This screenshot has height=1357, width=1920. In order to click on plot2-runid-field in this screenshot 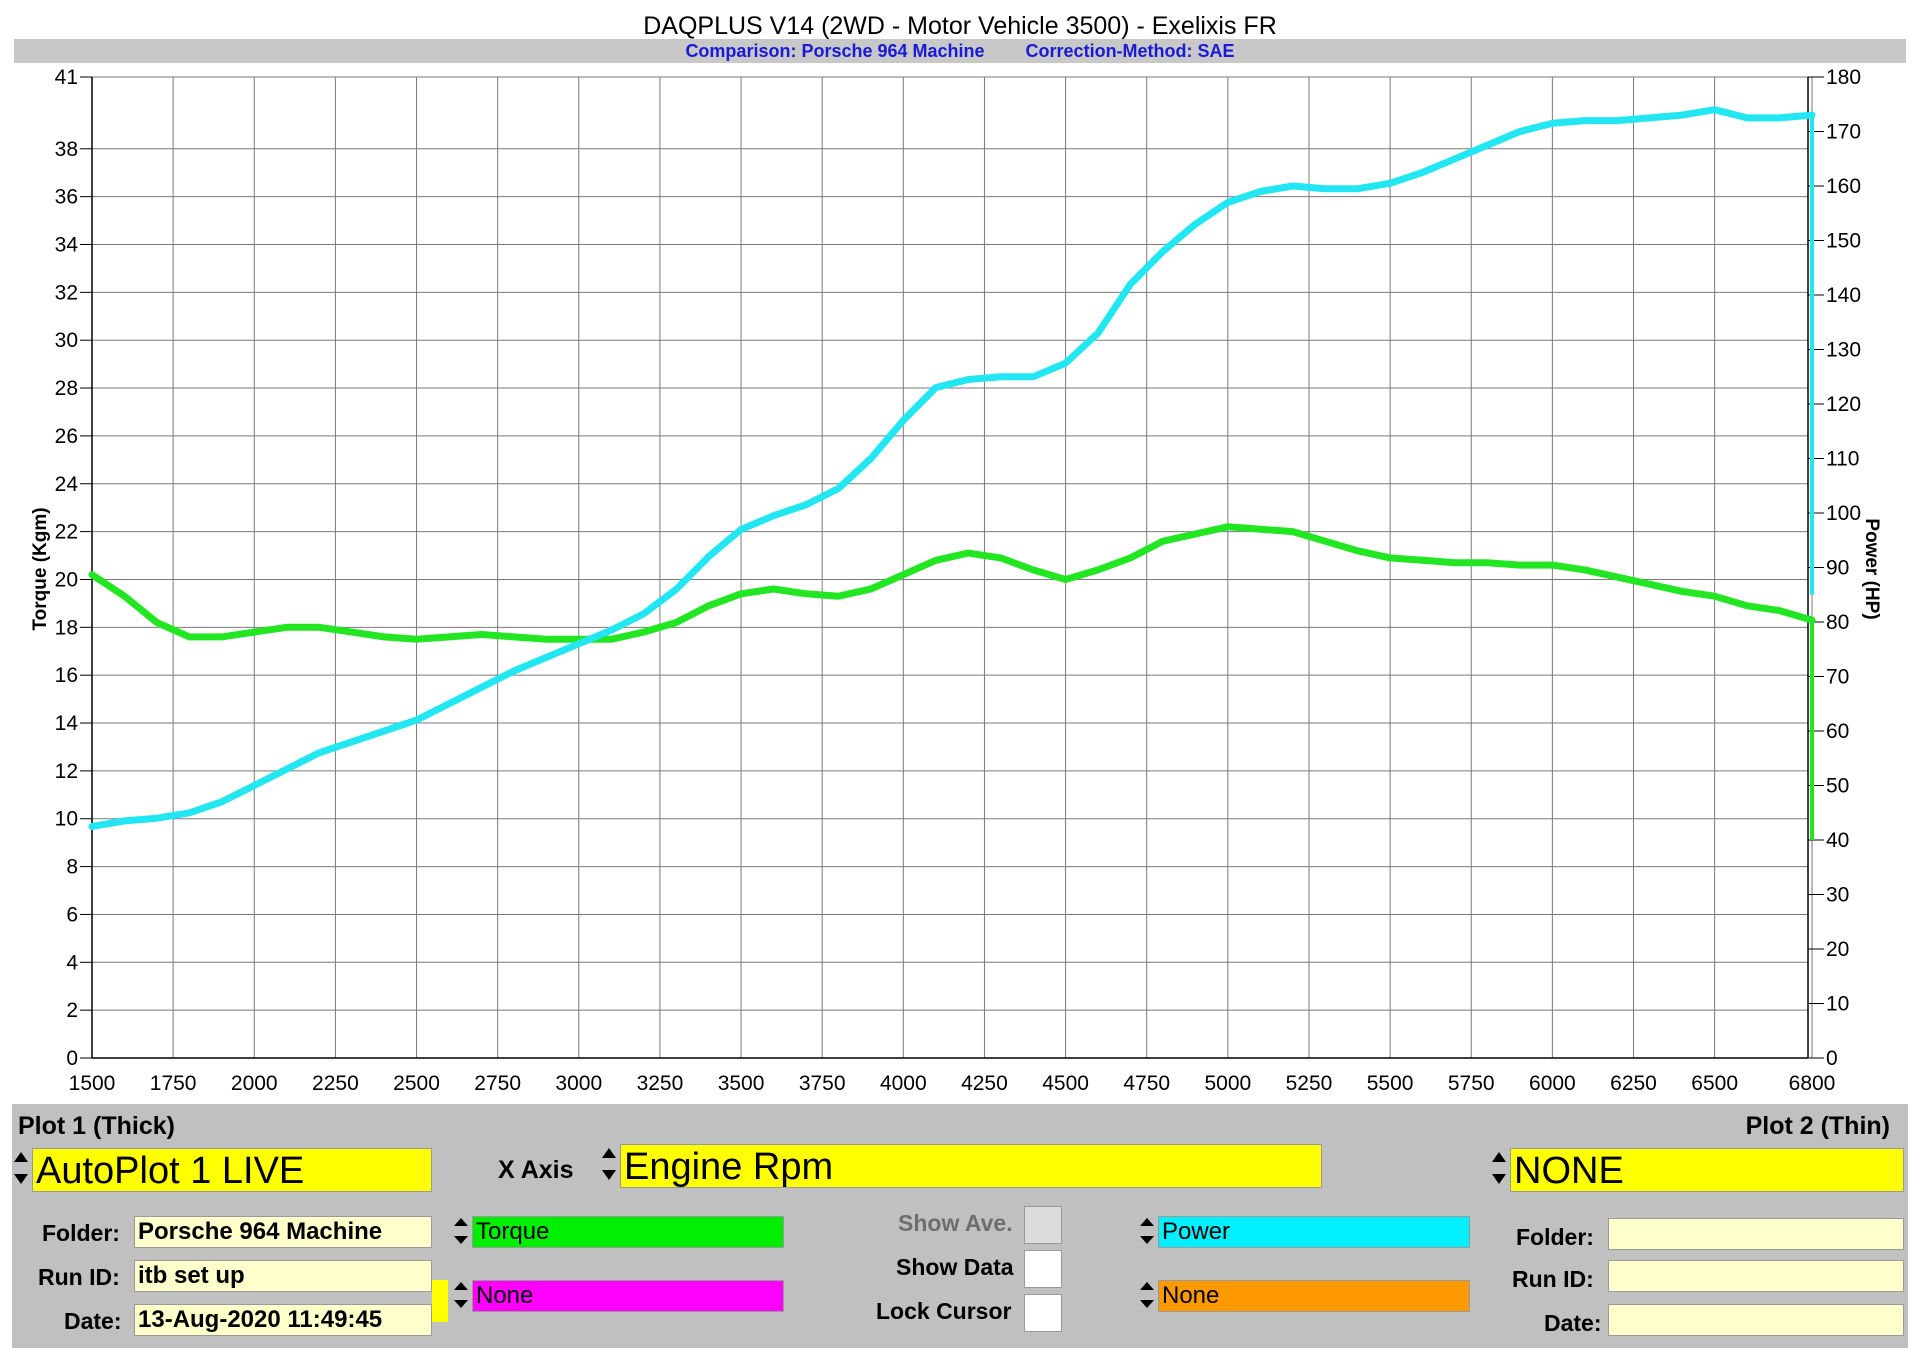, I will do `click(1756, 1276)`.